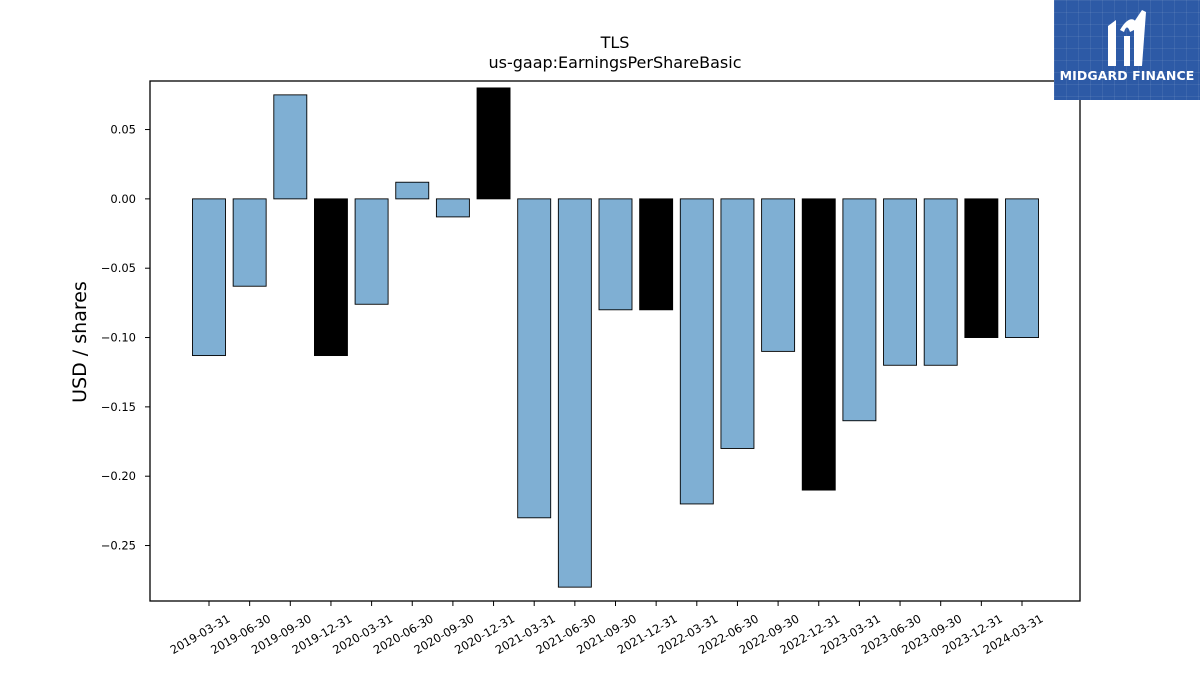  I want to click on y-tick-label: 0.00, so click(123, 199).